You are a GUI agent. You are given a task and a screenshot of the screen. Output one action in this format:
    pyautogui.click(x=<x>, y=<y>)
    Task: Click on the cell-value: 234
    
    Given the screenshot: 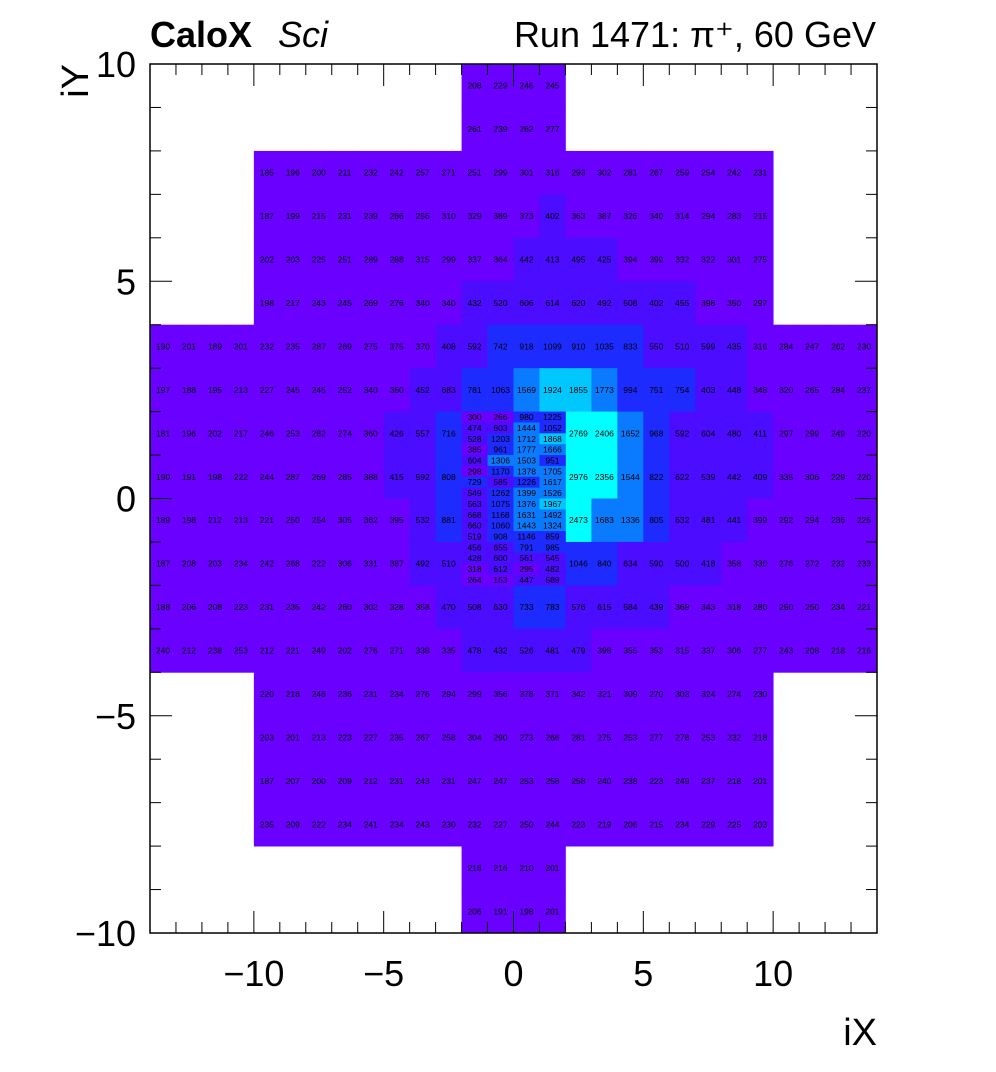 What is the action you would take?
    pyautogui.click(x=397, y=694)
    